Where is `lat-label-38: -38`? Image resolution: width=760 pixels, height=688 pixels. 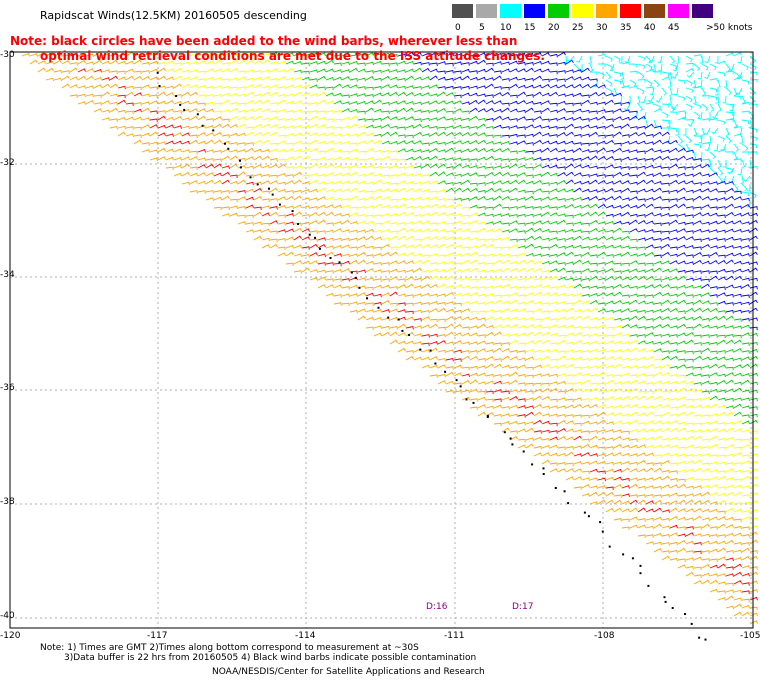
lat-label-38: -38 is located at coordinates (7, 502).